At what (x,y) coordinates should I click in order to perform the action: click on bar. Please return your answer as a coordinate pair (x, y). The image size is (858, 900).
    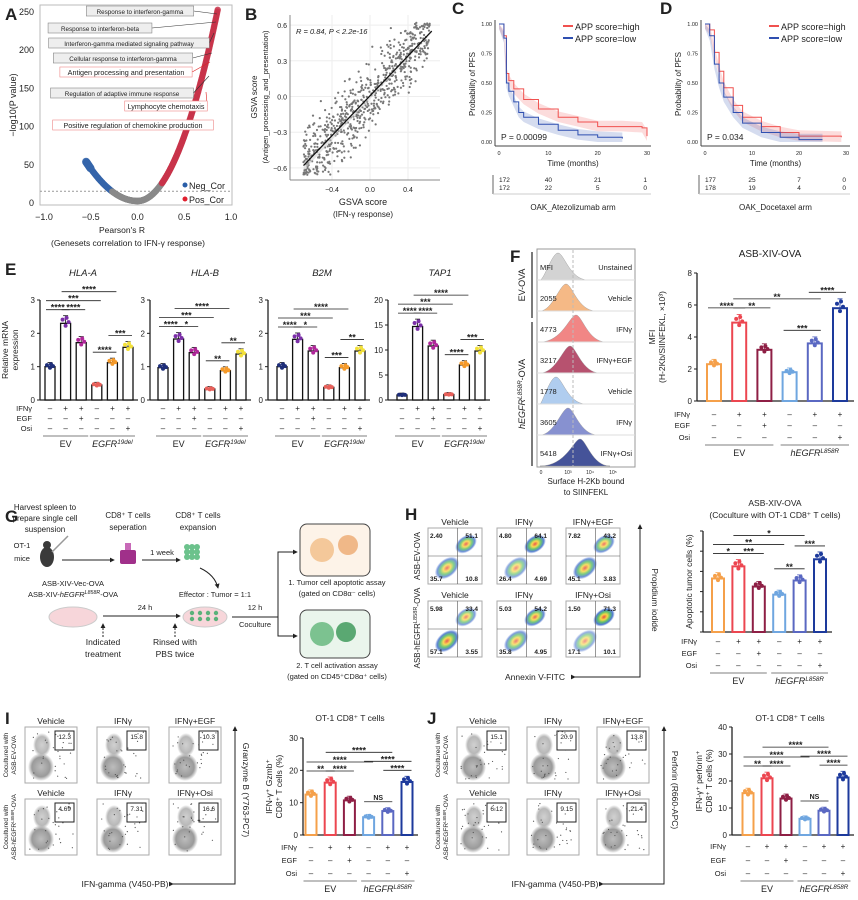
    Looking at the image, I should click on (50, 383).